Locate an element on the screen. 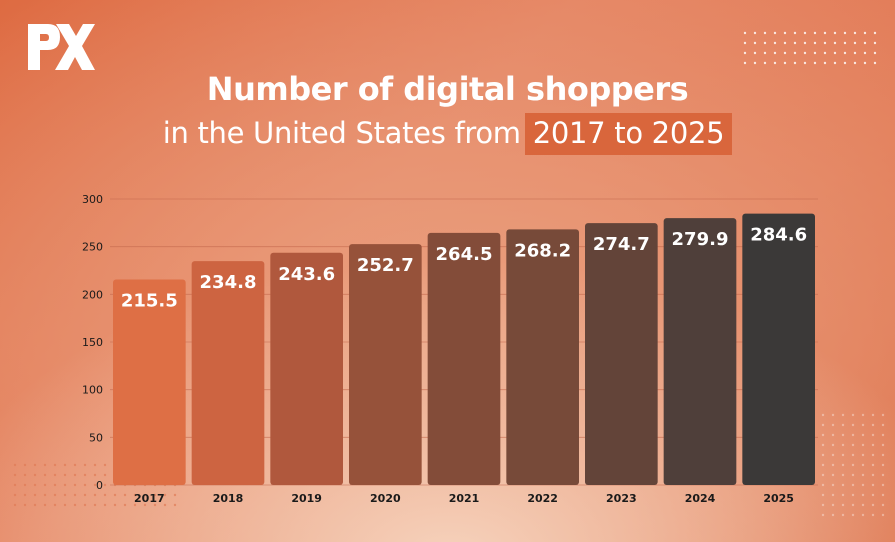 Image resolution: width=895 pixels, height=542 pixels. chart-title-line-2: in the United States from 2017 to 2025 is located at coordinates (447, 134).